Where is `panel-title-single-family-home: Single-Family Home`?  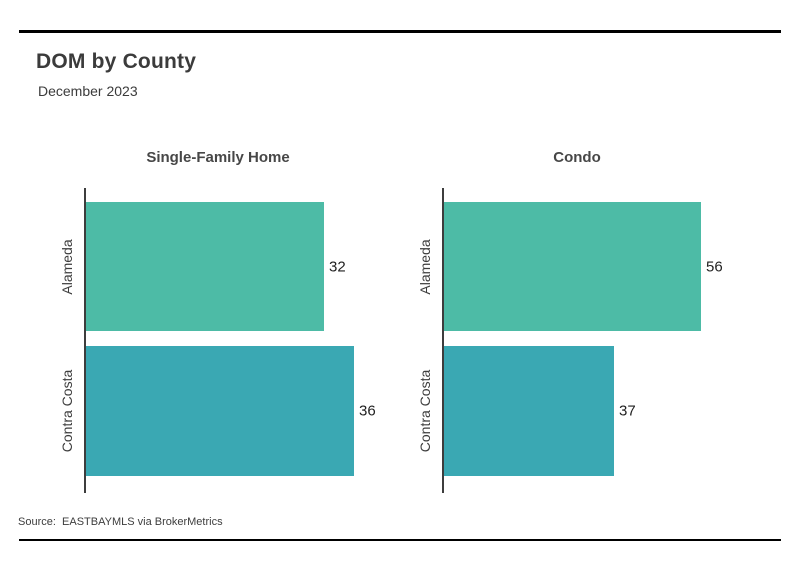
panel-title-single-family-home: Single-Family Home is located at coordinates (218, 157).